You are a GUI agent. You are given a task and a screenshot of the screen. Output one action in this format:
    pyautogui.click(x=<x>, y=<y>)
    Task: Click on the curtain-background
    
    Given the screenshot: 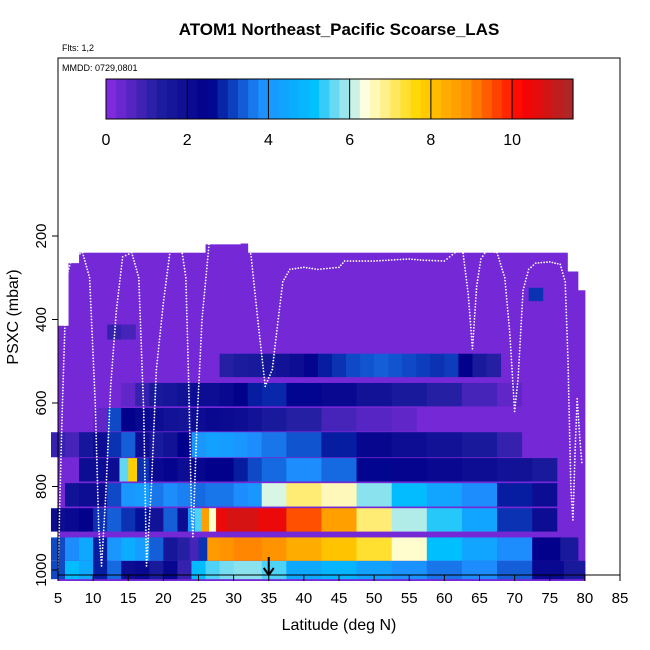 What is the action you would take?
    pyautogui.click(x=565, y=416)
    